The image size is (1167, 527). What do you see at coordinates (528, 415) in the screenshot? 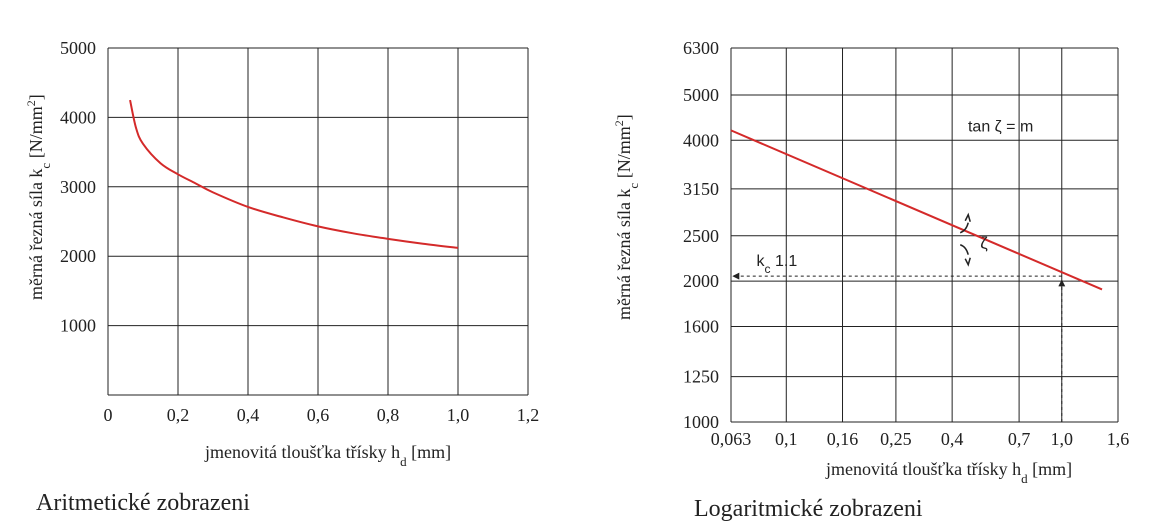
I see `x-tick-label: 1,2` at bounding box center [528, 415].